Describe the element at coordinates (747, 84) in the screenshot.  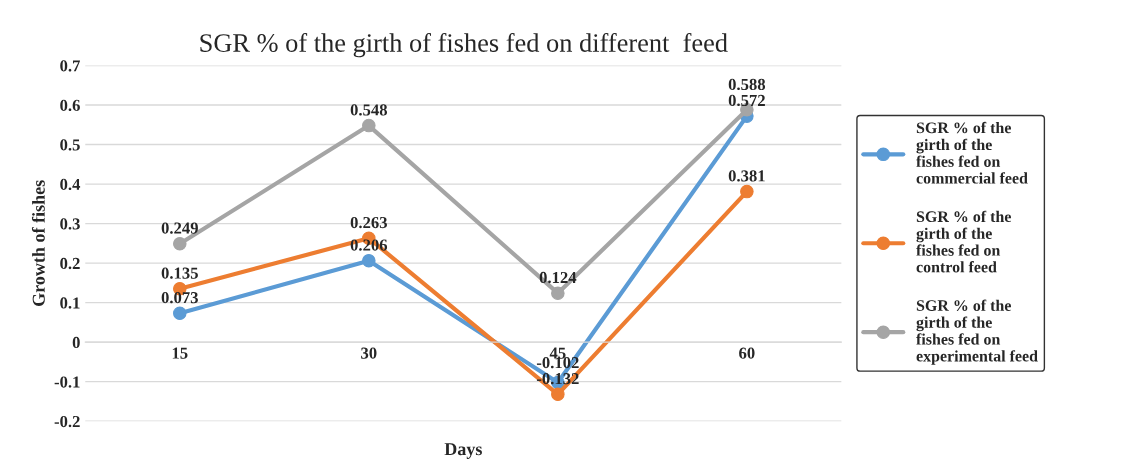
I see `data-label: 0.588` at that location.